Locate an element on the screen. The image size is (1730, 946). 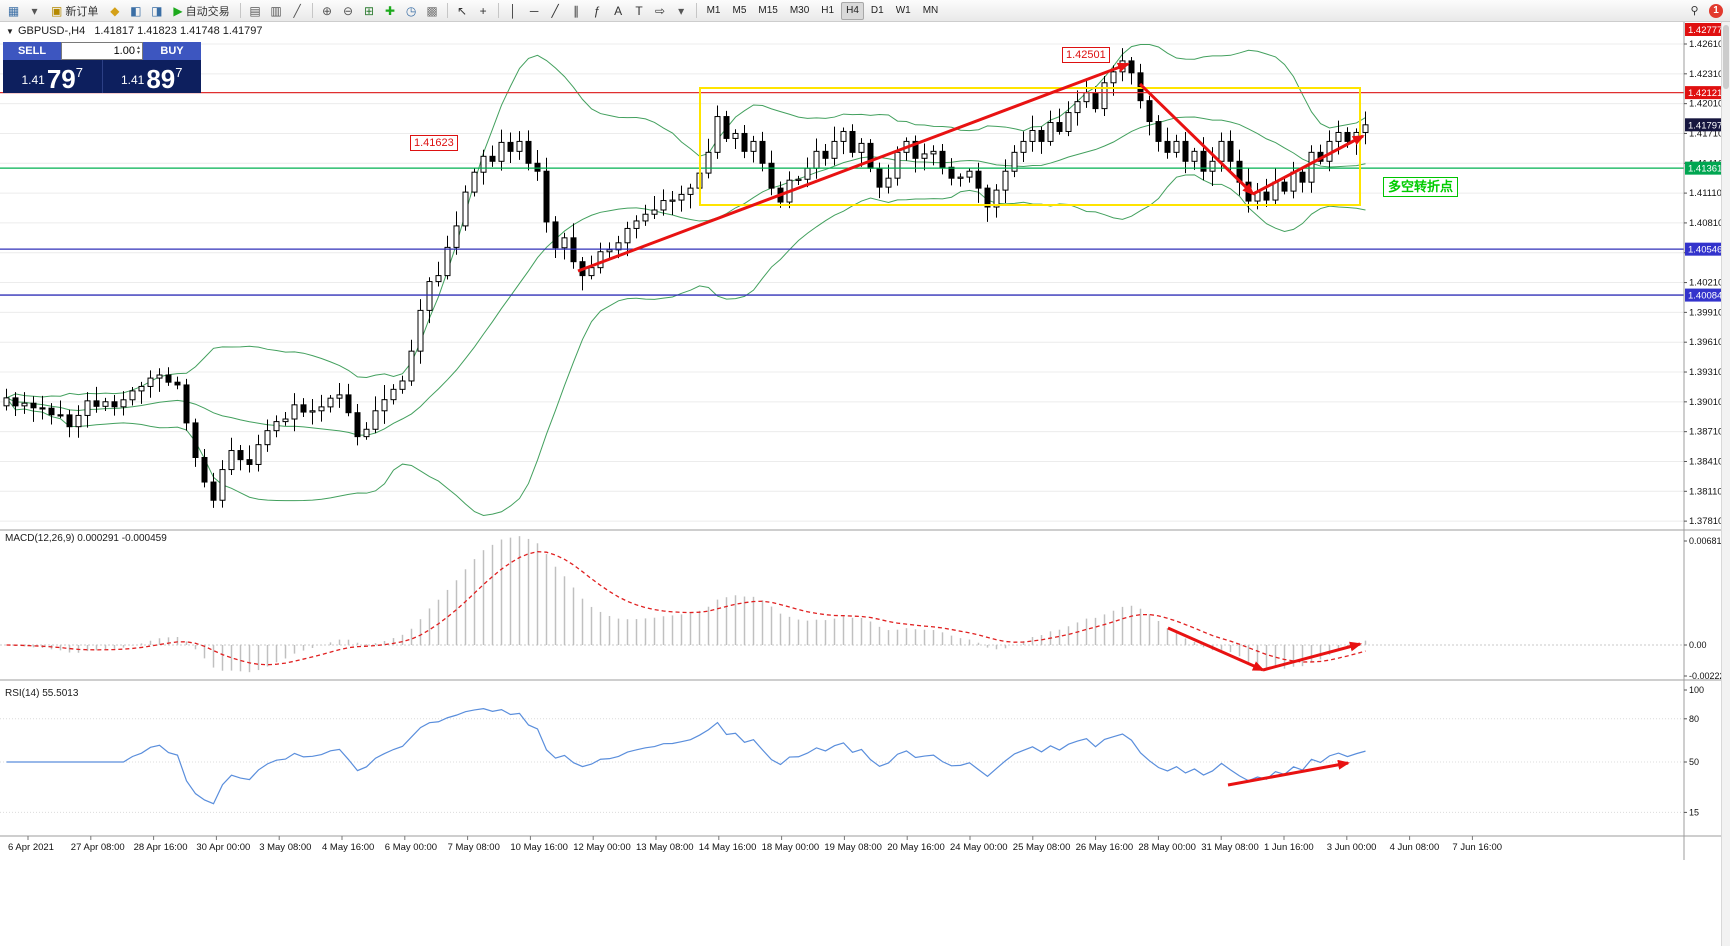
macd-histogram is located at coordinates (690, 604).